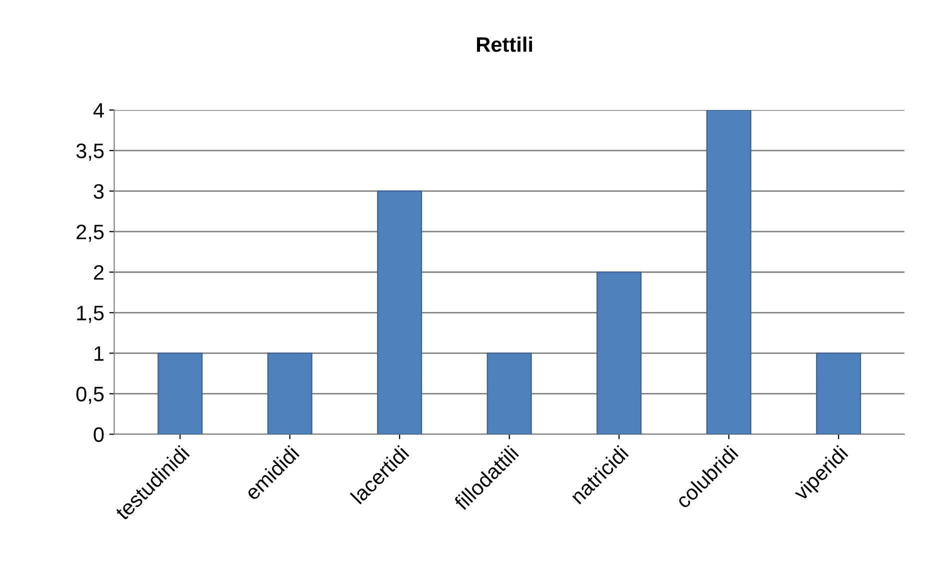 This screenshot has height=579, width=952. I want to click on y-tick-label: 1, so click(99, 353).